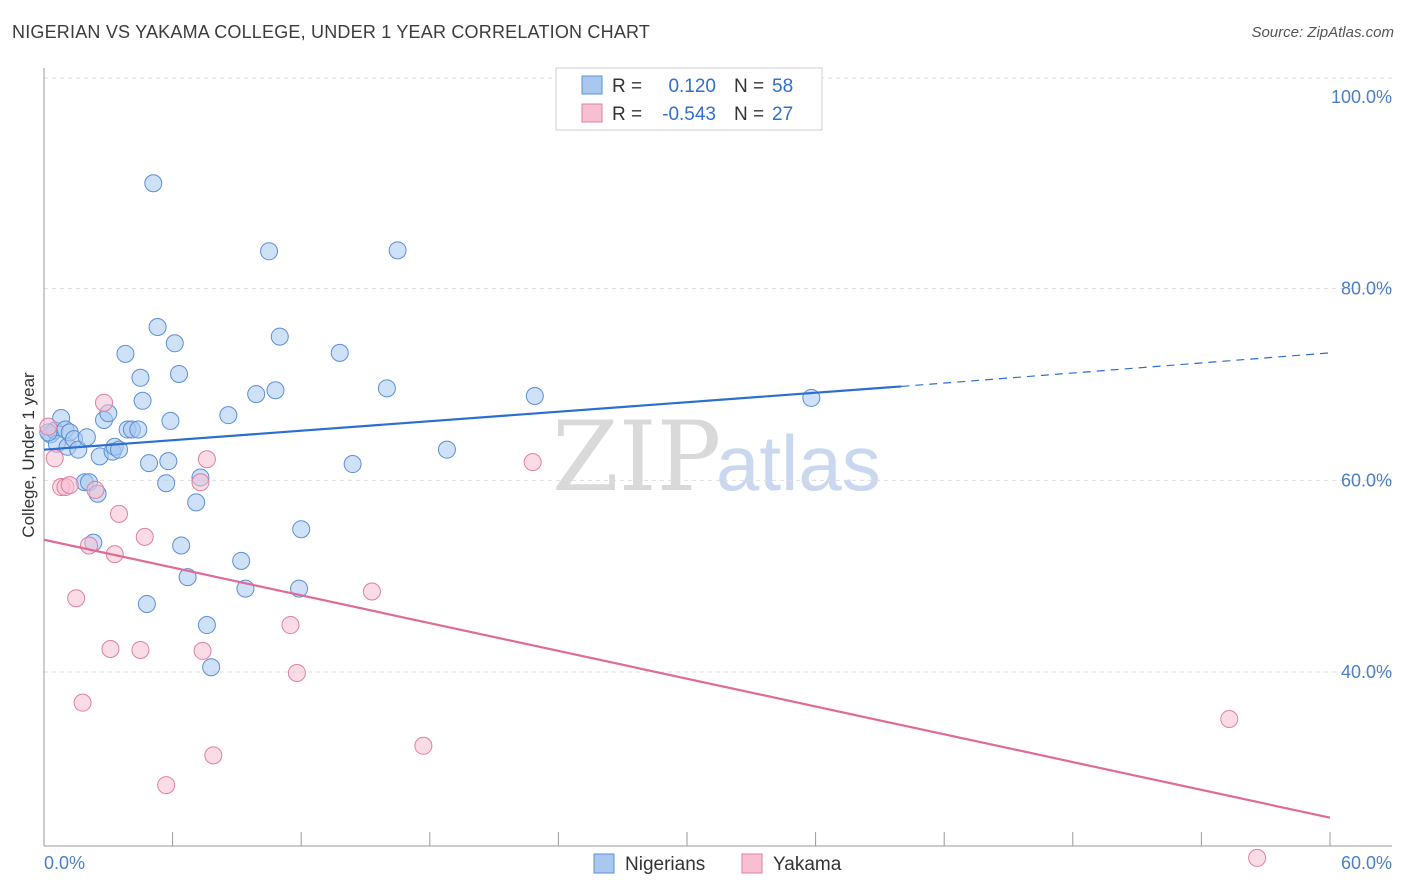 Image resolution: width=1406 pixels, height=892 pixels. Describe the element at coordinates (782, 114) in the screenshot. I see `legend-n-value-yakama: 27` at that location.